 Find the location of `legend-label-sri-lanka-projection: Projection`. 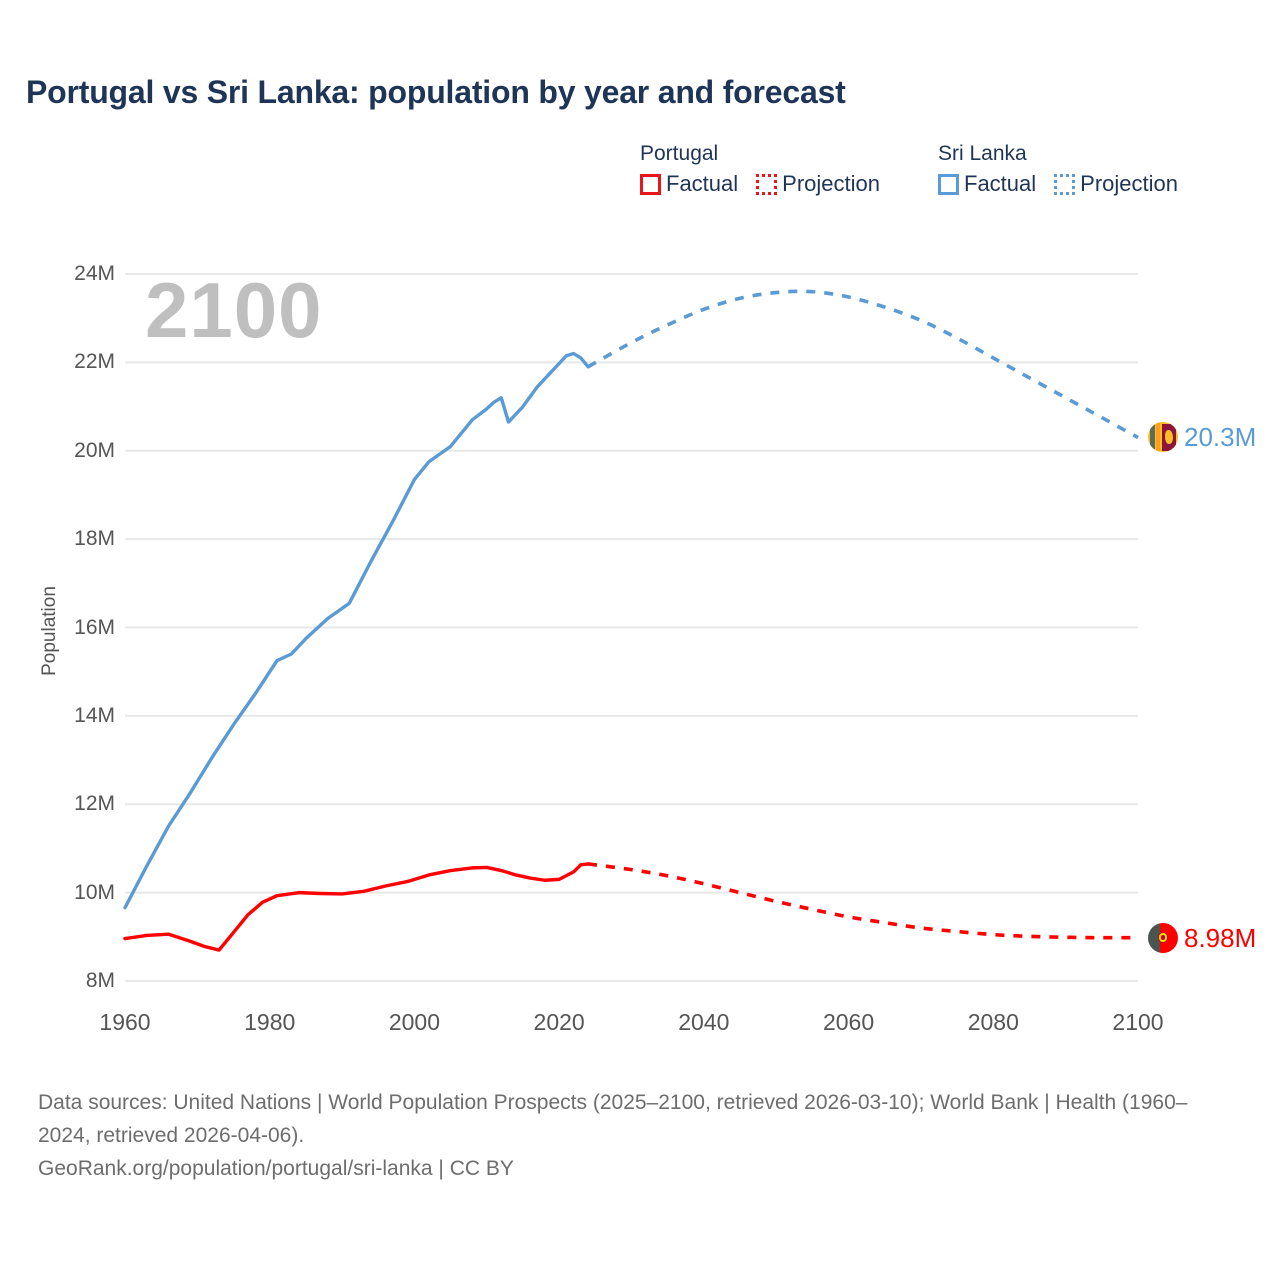

legend-label-sri-lanka-projection: Projection is located at coordinates (1129, 183).